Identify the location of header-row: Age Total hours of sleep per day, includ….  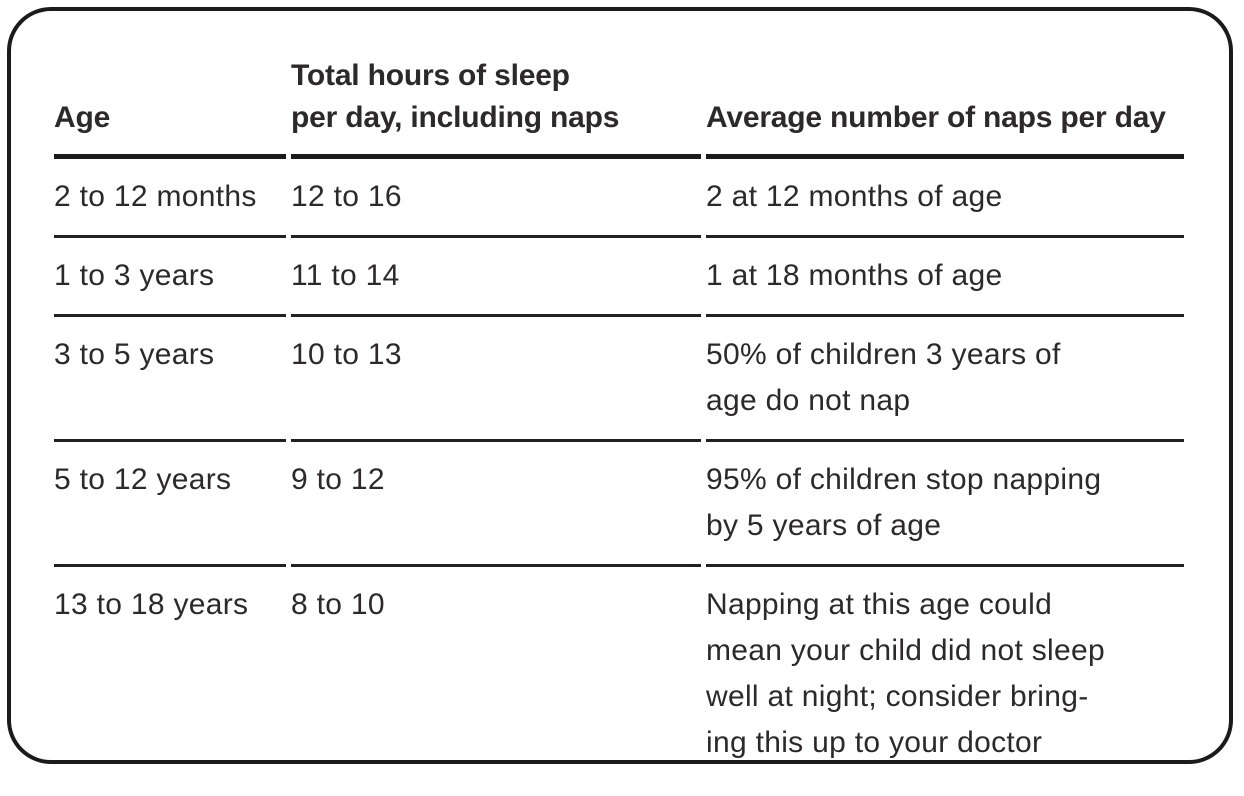
(619, 102).